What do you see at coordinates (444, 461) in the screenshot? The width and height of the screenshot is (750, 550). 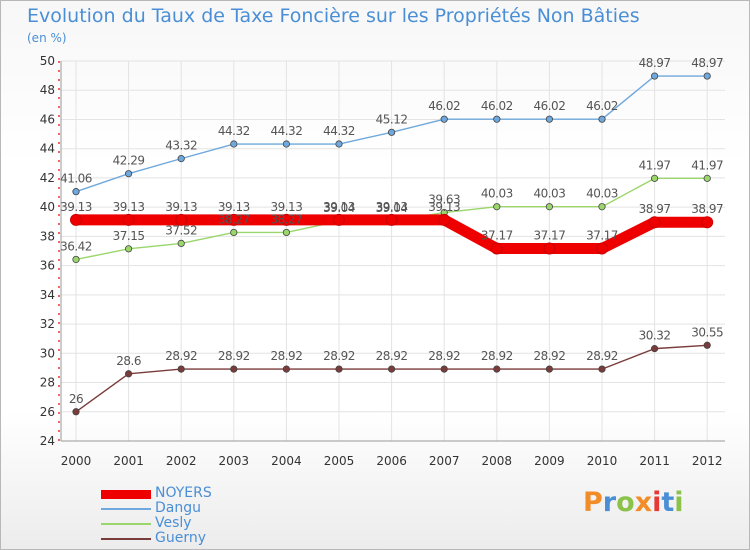 I see `x-tick-label: 2007` at bounding box center [444, 461].